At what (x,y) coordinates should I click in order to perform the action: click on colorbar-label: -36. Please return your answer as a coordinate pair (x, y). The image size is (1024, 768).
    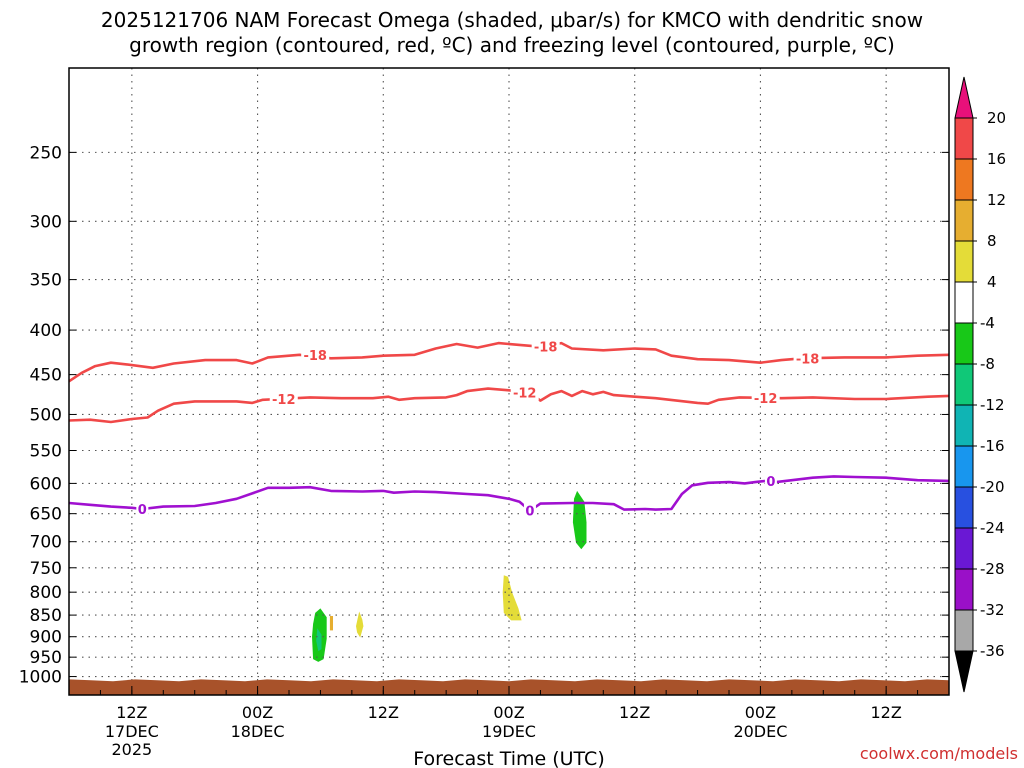
    Looking at the image, I should click on (992, 651).